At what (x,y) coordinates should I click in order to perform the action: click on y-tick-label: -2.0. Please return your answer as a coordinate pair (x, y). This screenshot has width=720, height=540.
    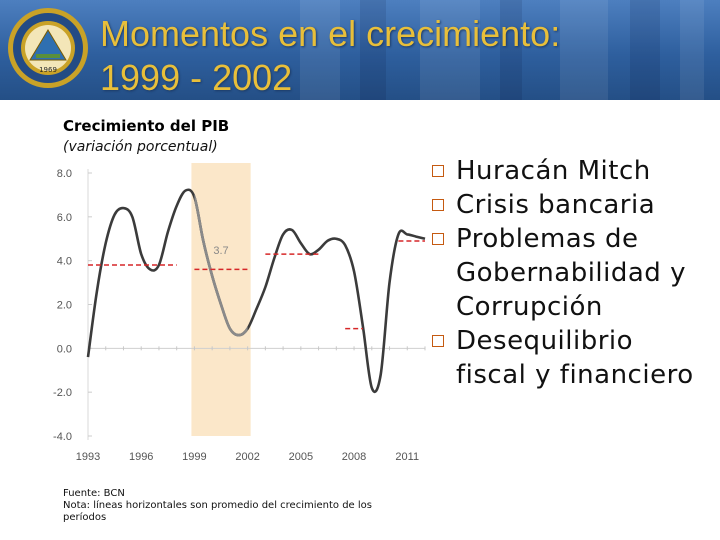
    Looking at the image, I should click on (62, 393).